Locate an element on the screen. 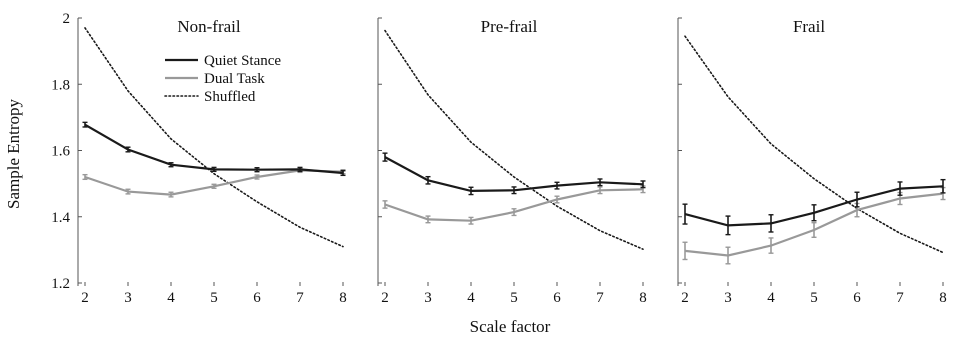 Image resolution: width=959 pixels, height=341 pixels. y-tick-label: 1.8 is located at coordinates (60, 85).